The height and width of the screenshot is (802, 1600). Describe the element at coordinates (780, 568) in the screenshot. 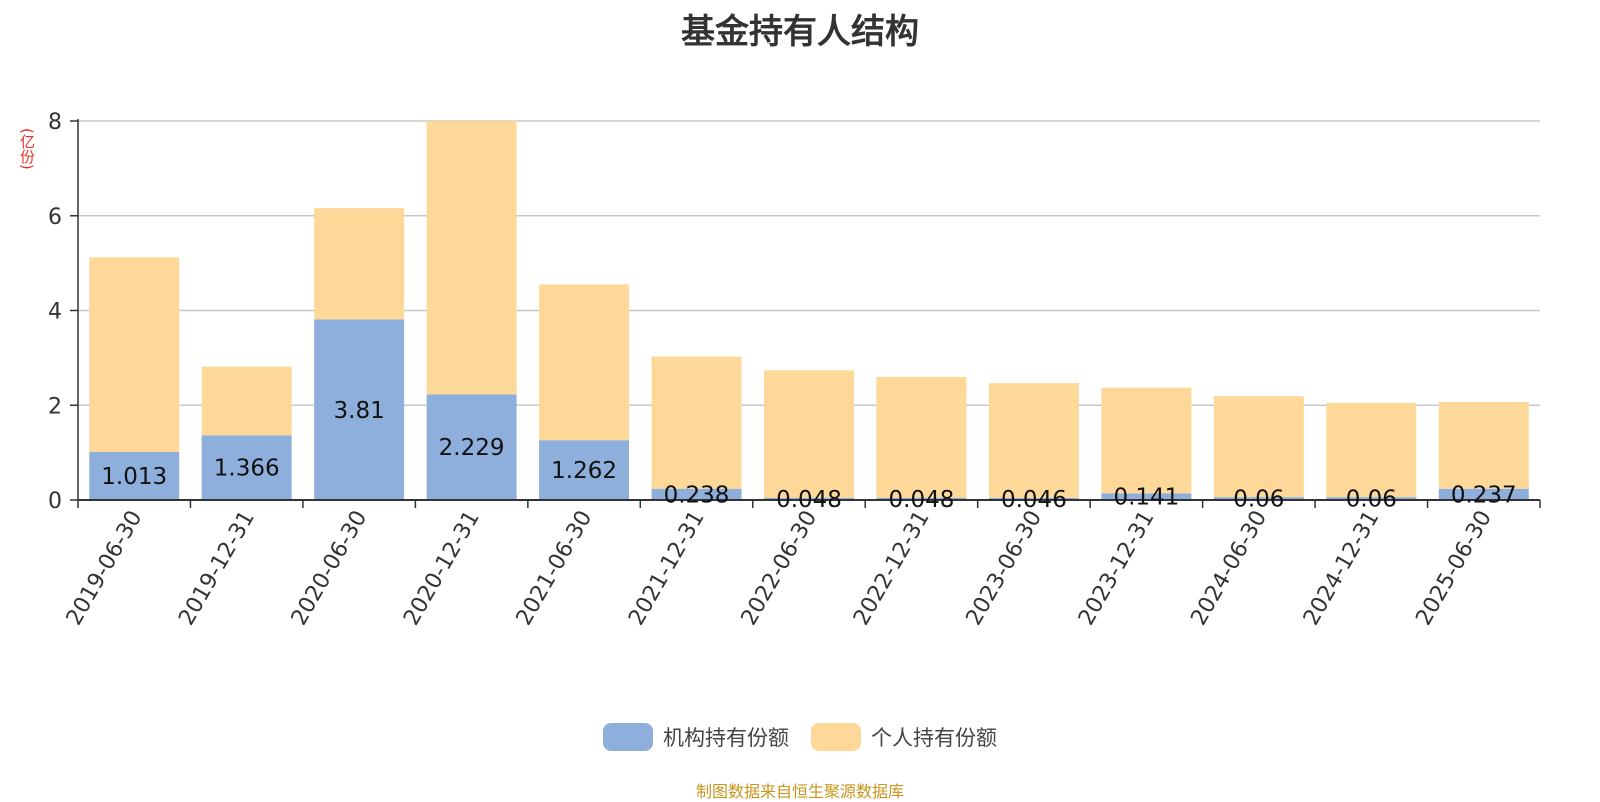

I see `x-tick-label: 2022-06-30` at that location.